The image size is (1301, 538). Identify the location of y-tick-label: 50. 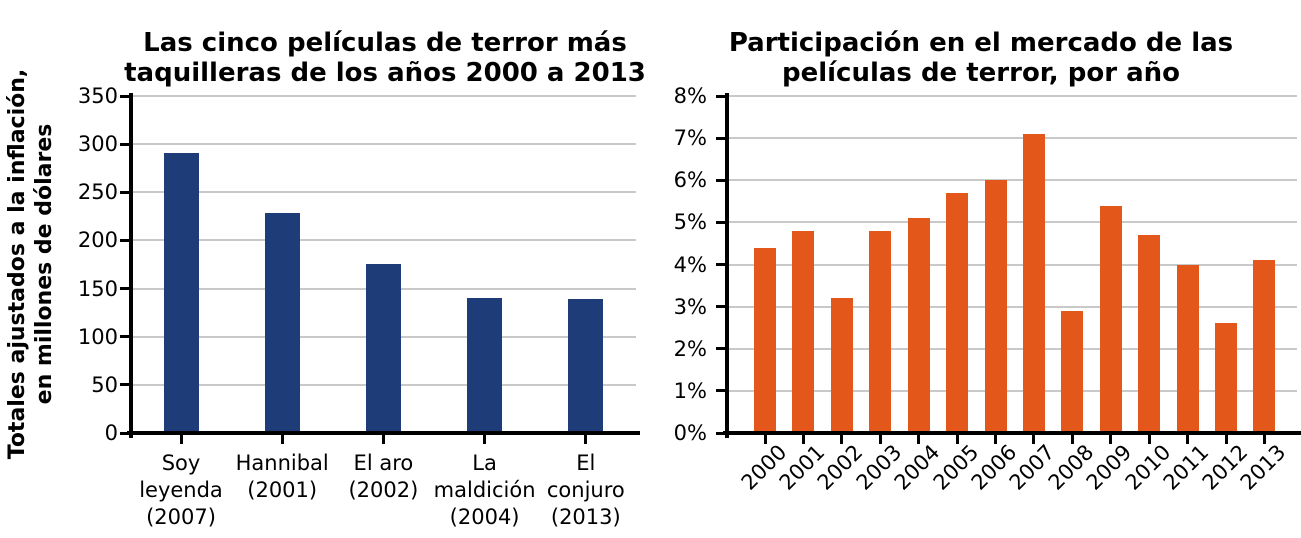
(104, 384).